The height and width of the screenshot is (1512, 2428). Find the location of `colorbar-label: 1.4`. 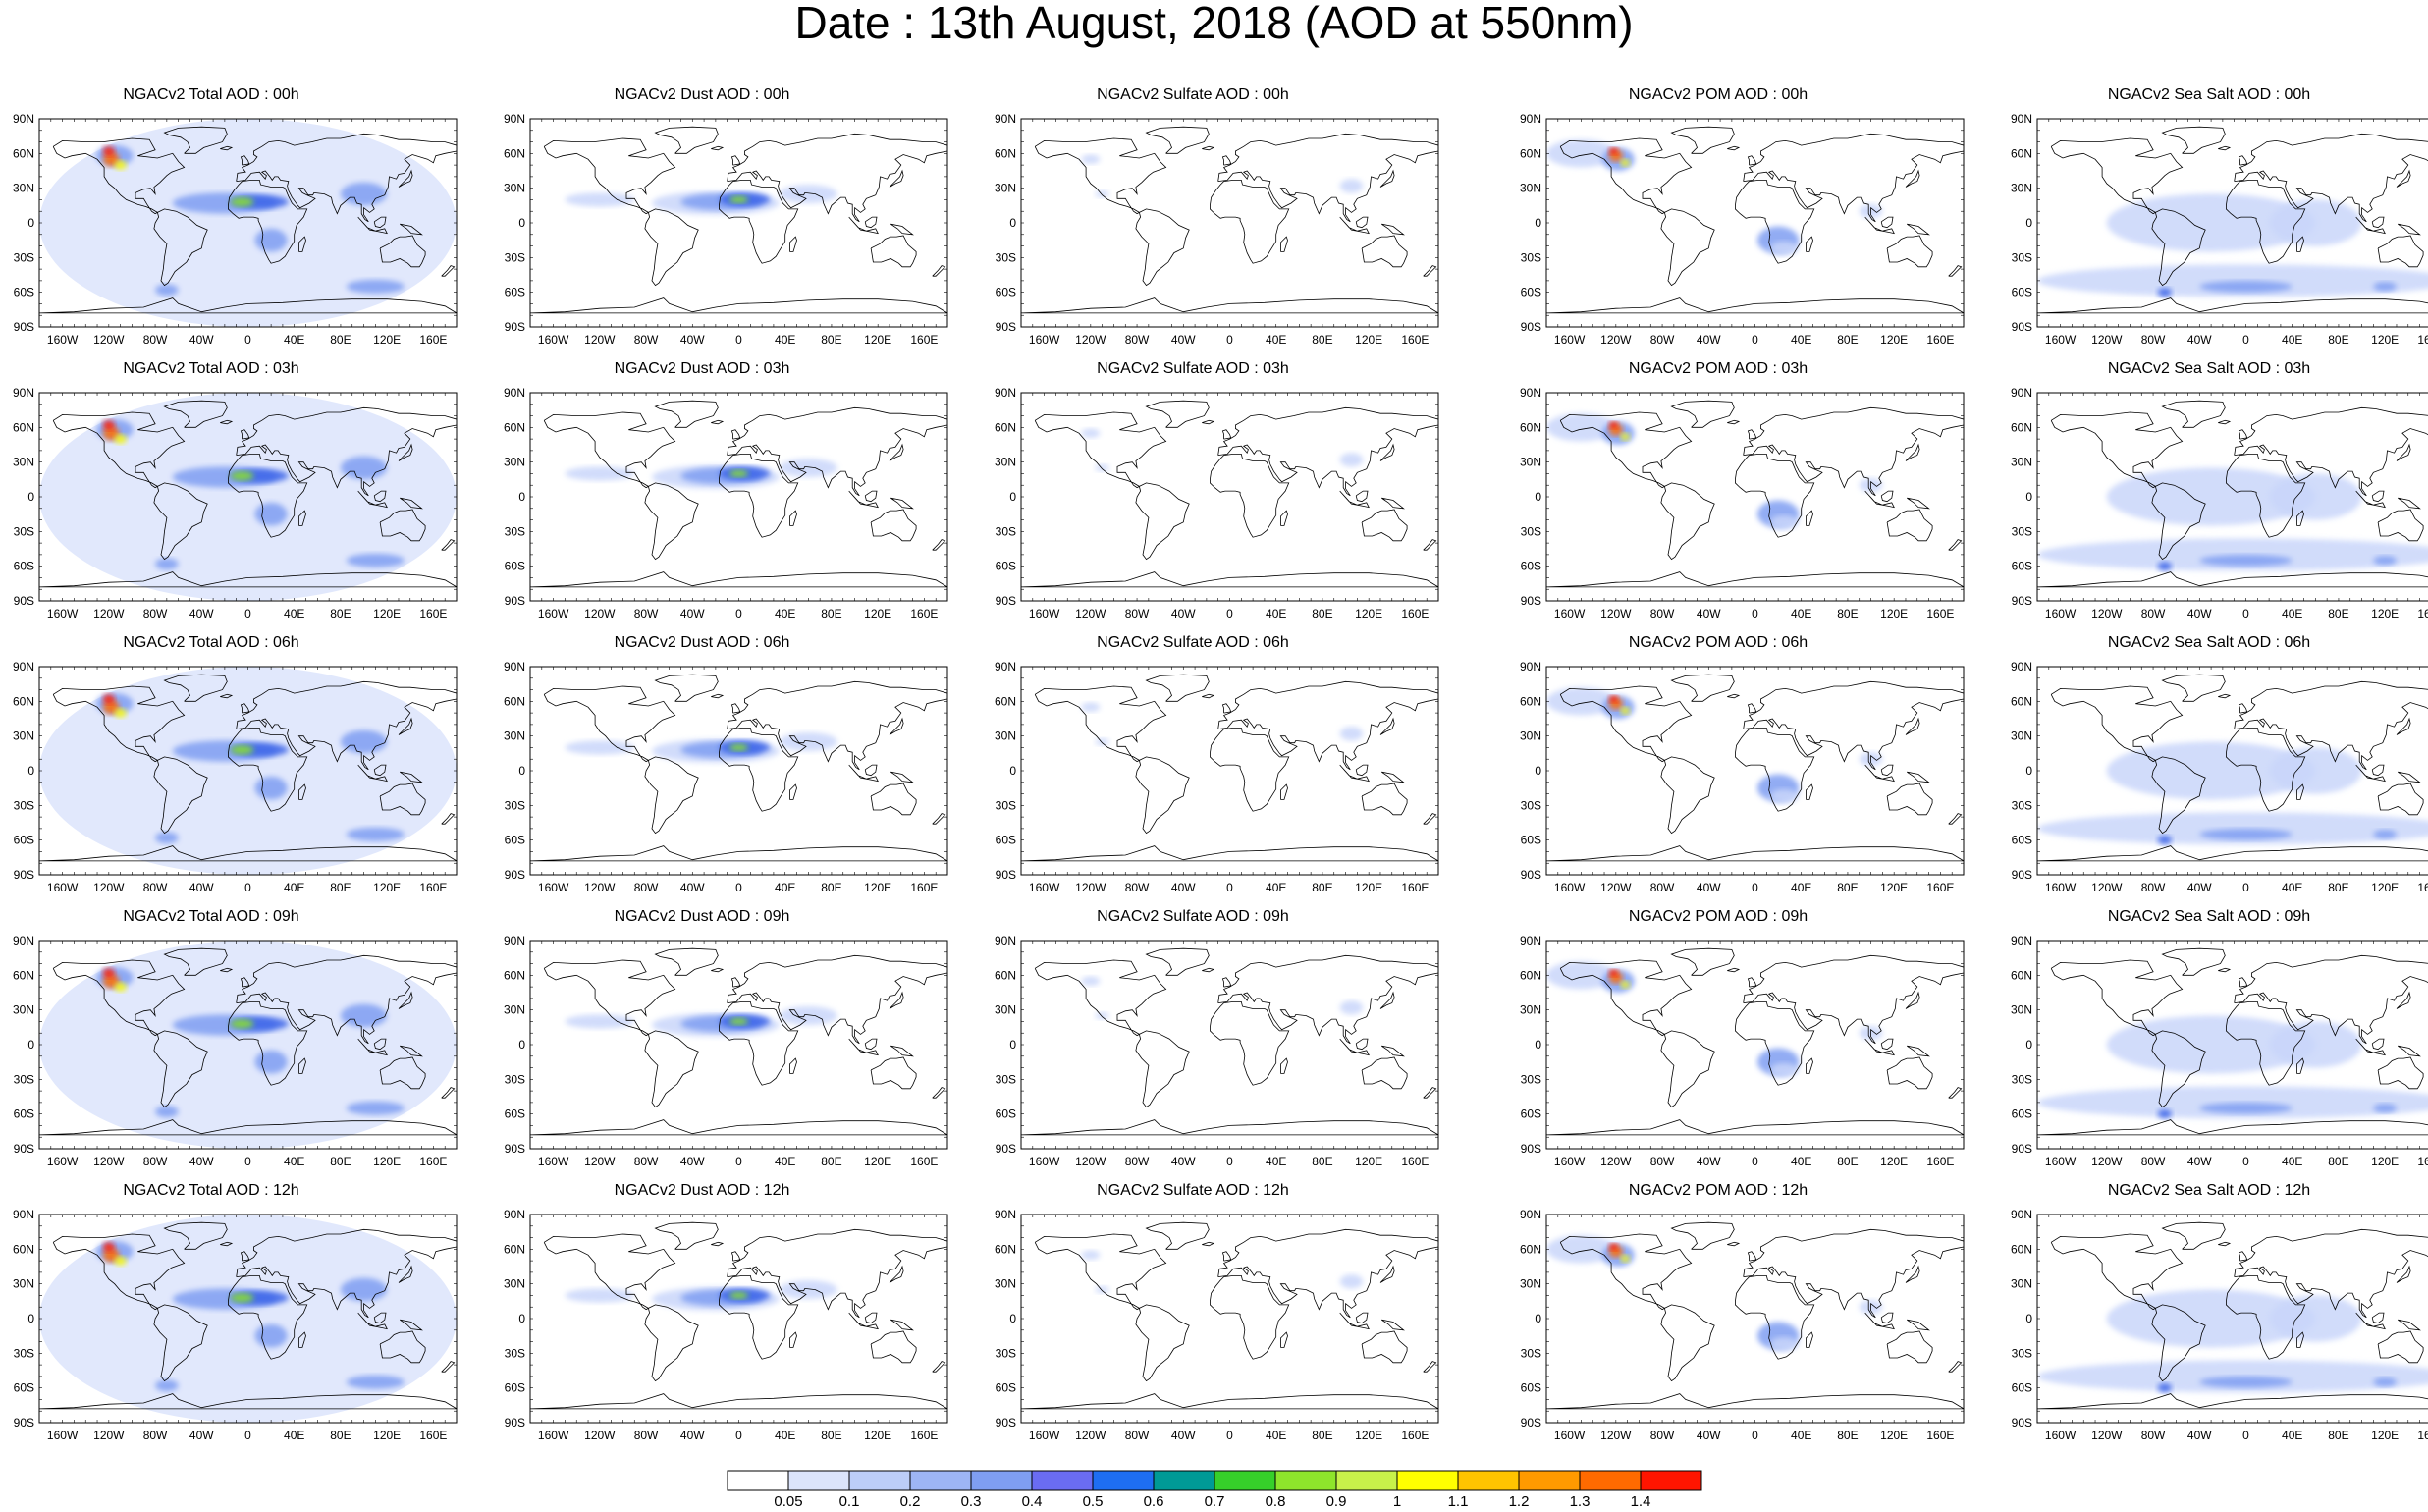

colorbar-label: 1.4 is located at coordinates (1641, 1501).